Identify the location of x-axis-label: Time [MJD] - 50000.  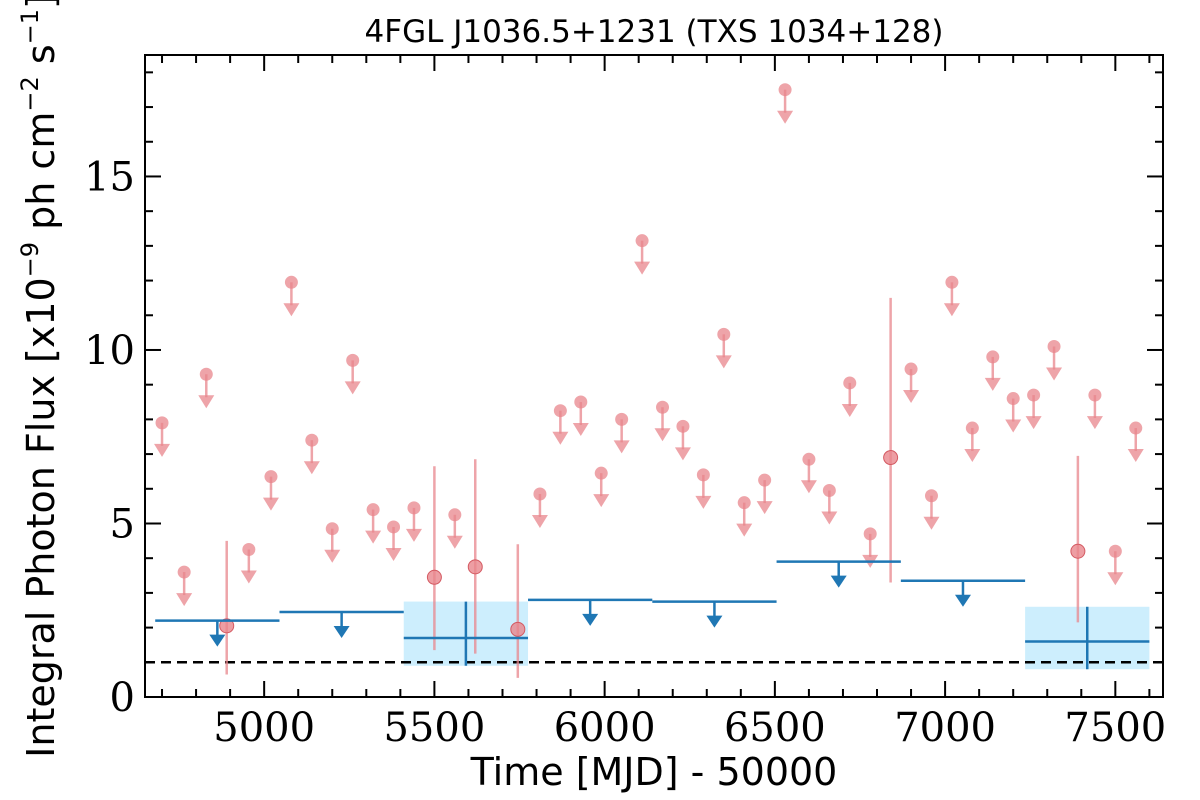
(654, 772).